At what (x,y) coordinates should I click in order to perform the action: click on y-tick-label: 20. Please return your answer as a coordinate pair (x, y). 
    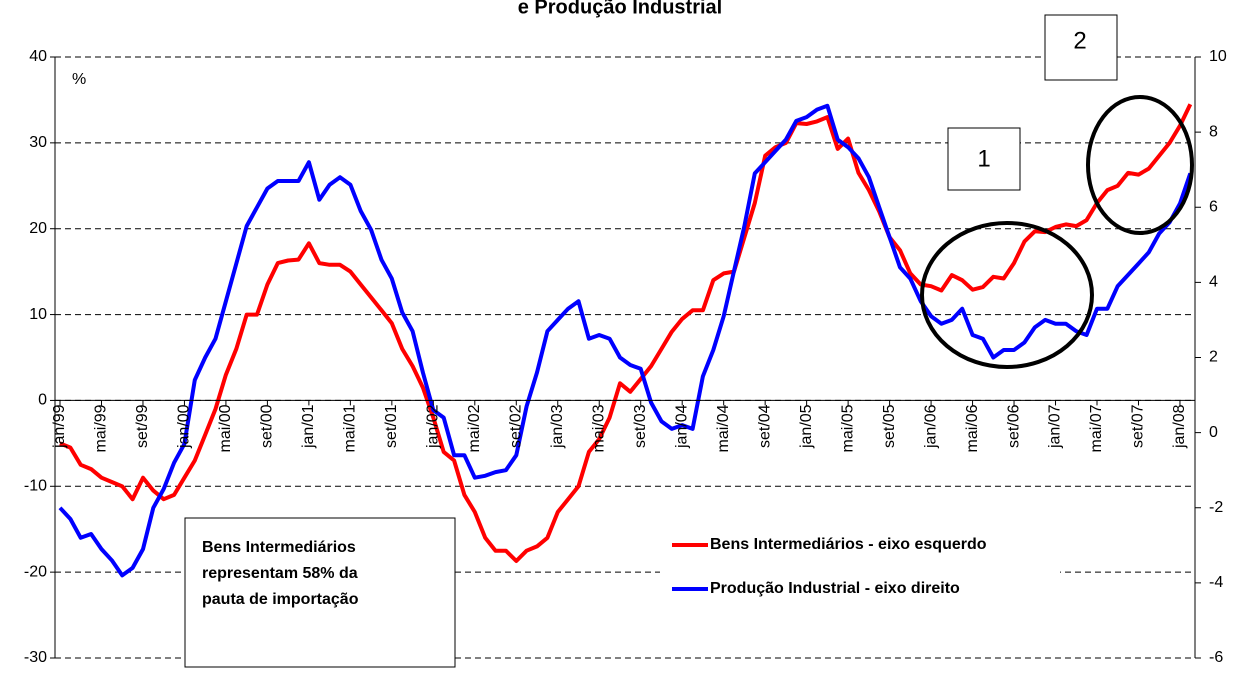
    Looking at the image, I should click on (38, 228).